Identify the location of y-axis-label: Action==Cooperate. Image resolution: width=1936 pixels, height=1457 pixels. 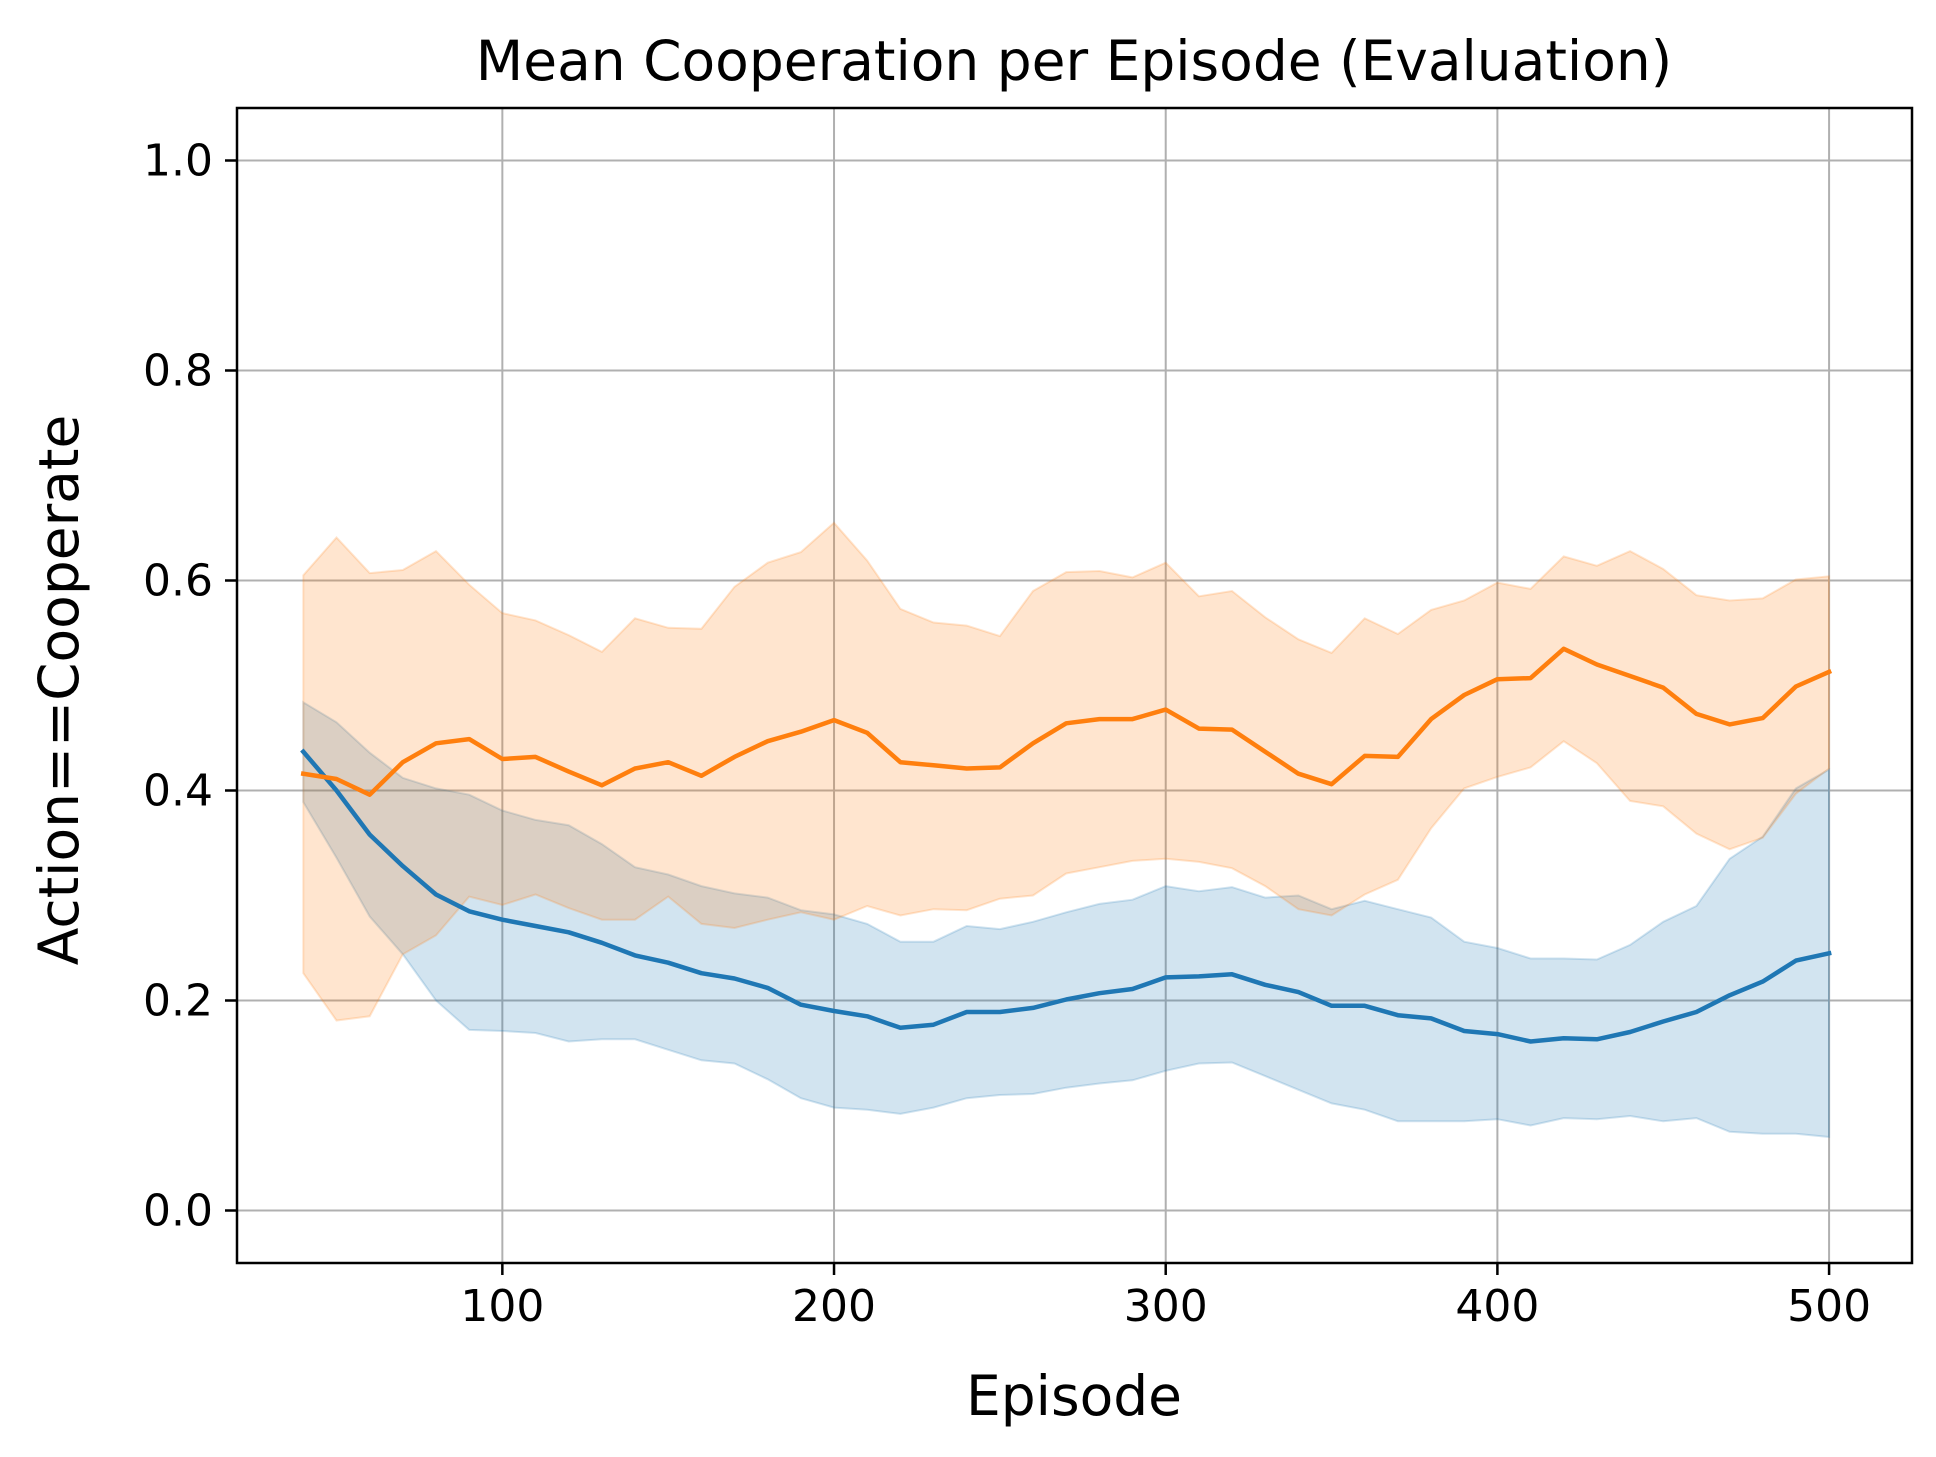
(59, 690).